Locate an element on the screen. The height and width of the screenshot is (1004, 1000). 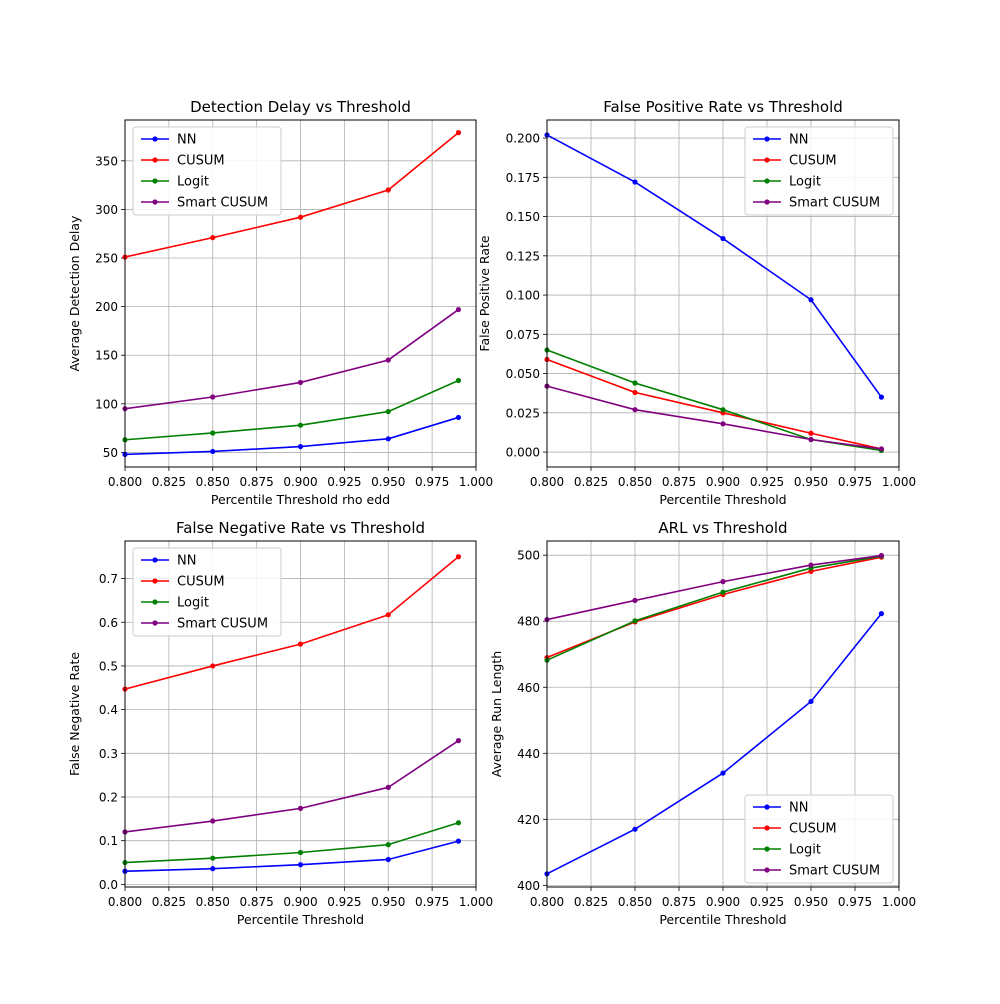
y-tick-label: 100 is located at coordinates (106, 404).